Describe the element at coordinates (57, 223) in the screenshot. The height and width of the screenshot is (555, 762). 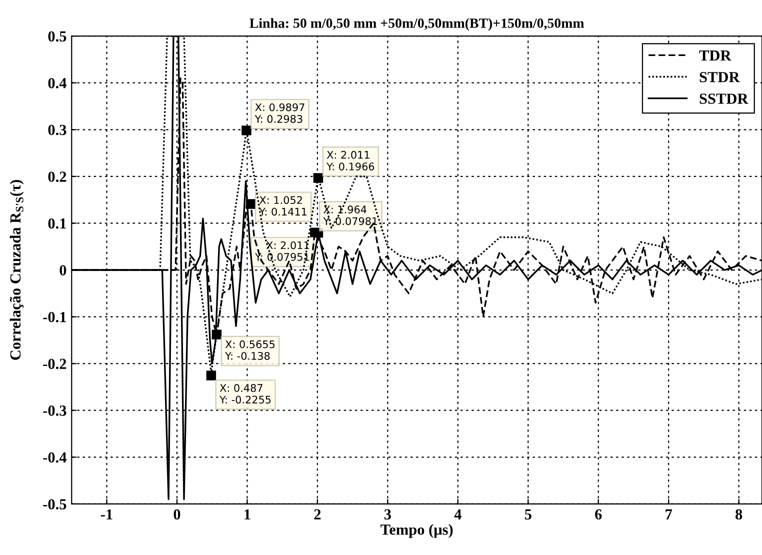
I see `y-tick-label: 0.1` at that location.